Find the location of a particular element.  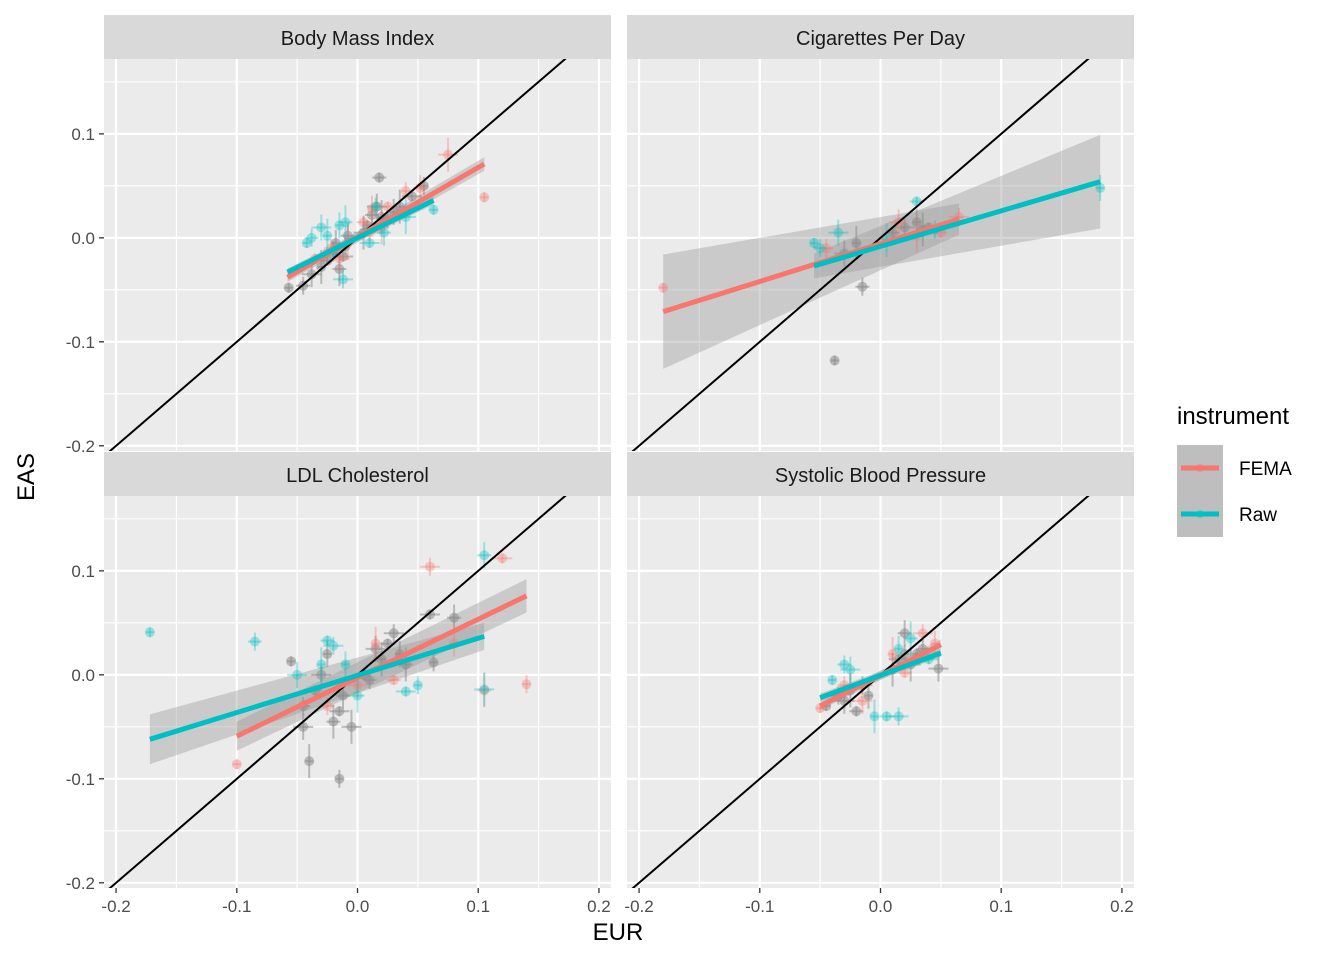

x-tick-label: 0.0 is located at coordinates (358, 906).